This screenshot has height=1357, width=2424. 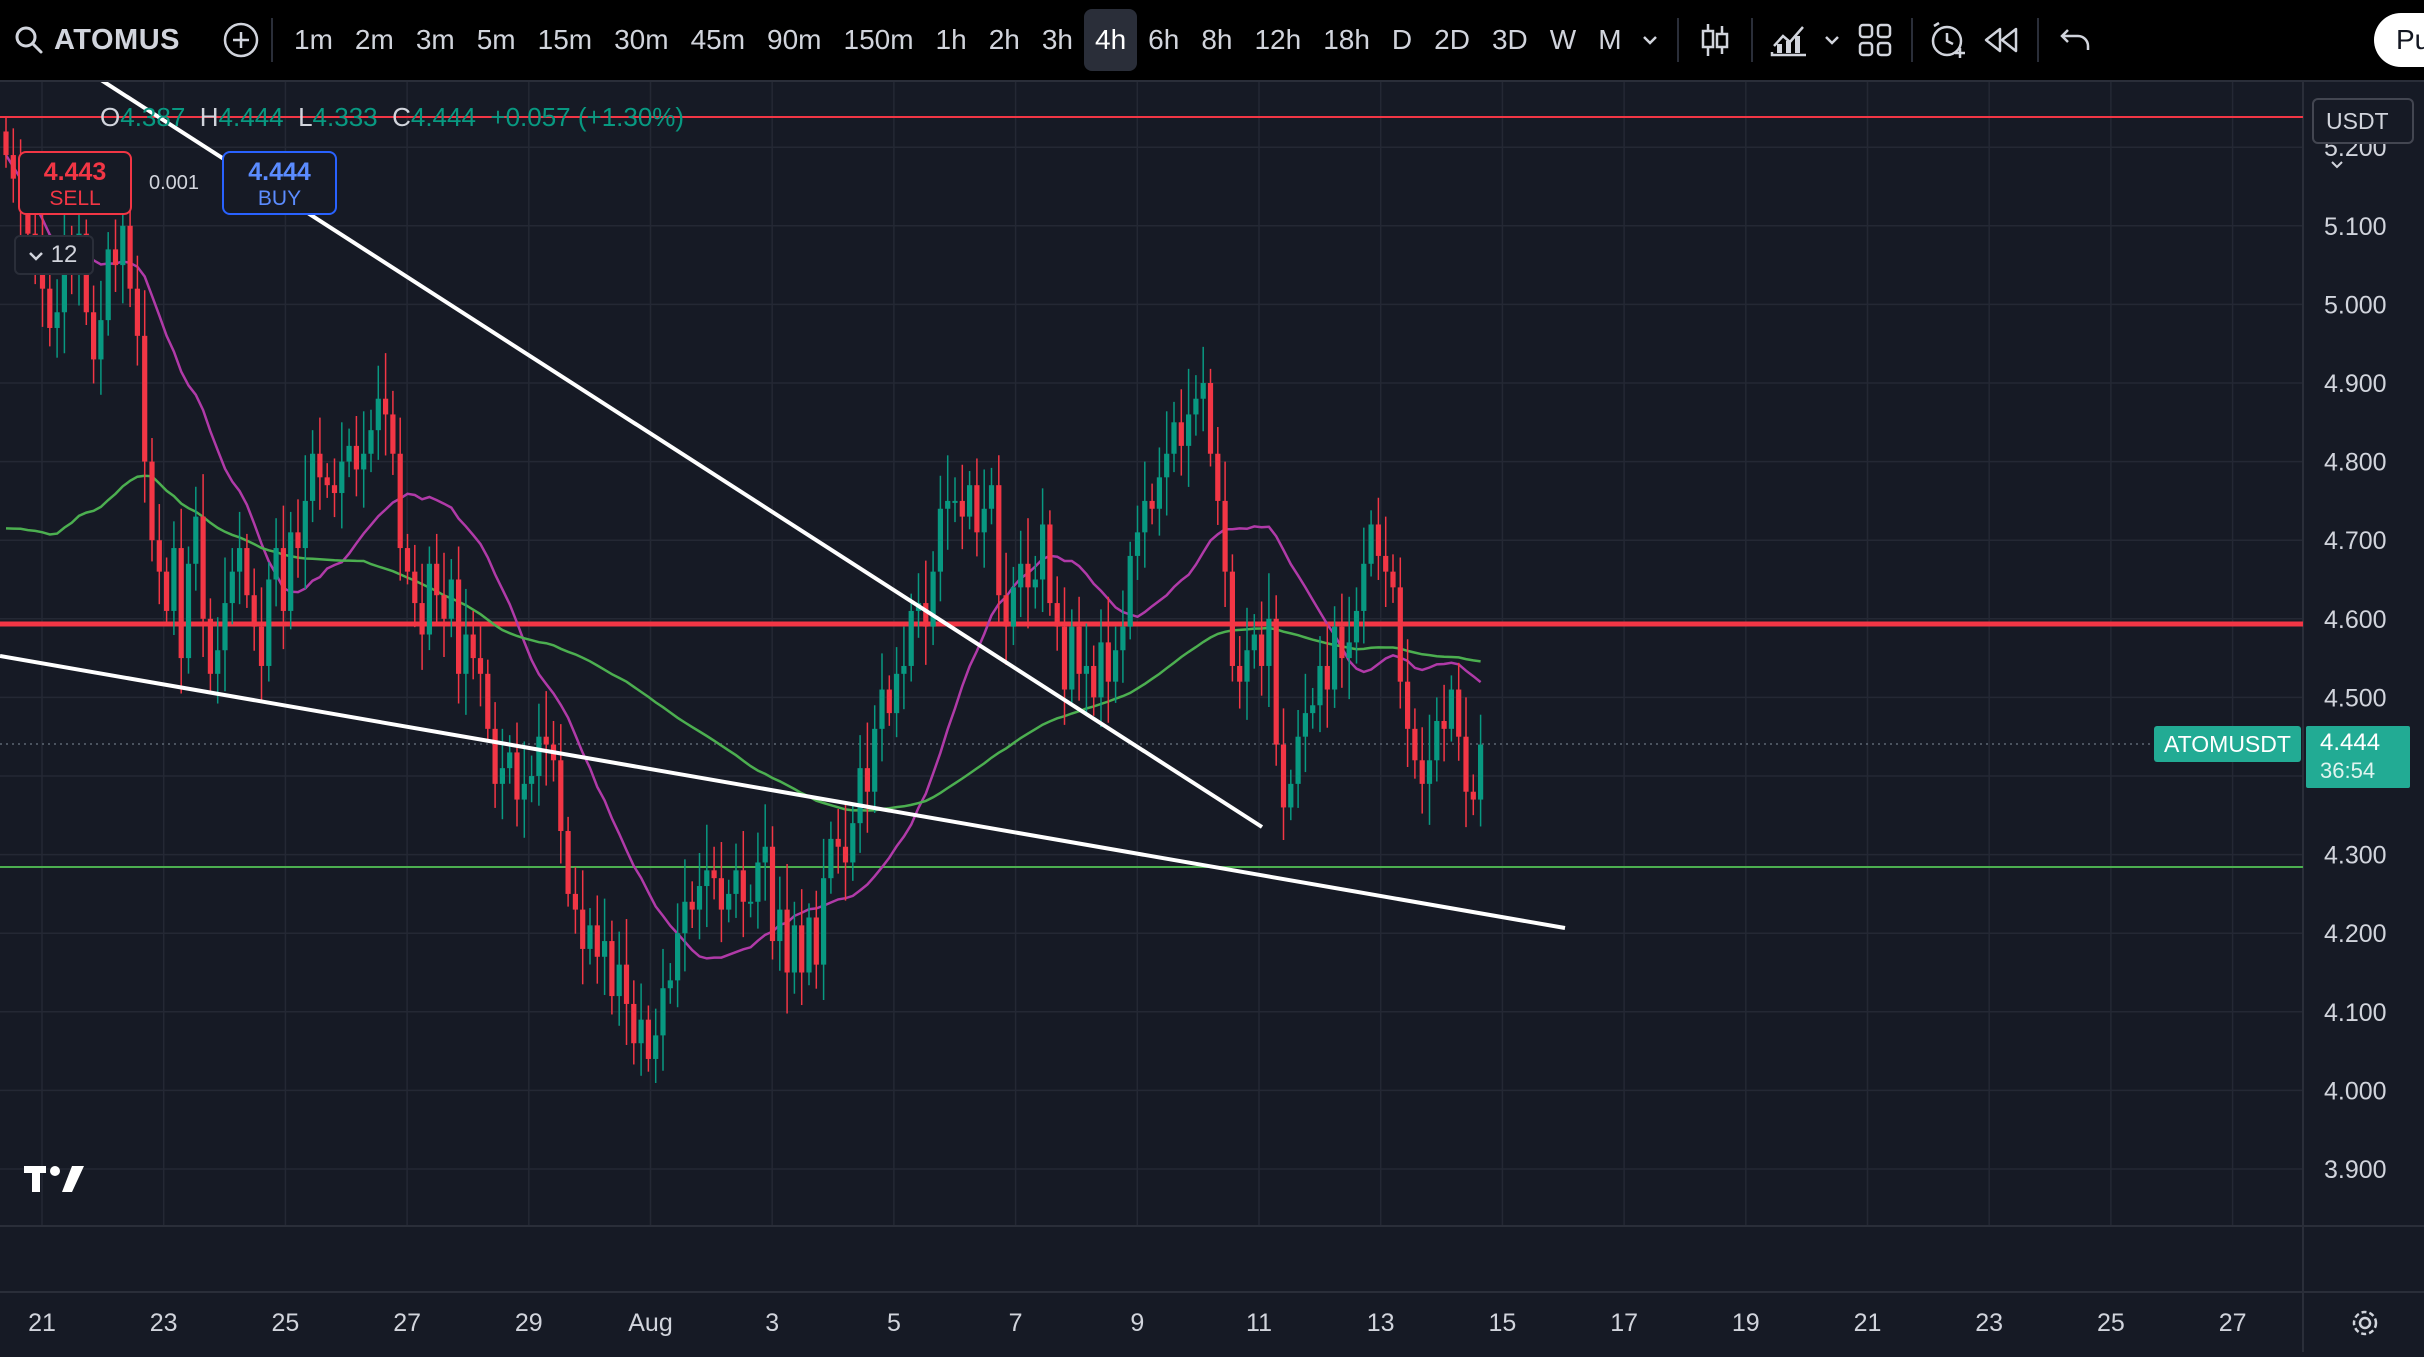 What do you see at coordinates (1278, 39) in the screenshot?
I see `timeframe-12h: 12h` at bounding box center [1278, 39].